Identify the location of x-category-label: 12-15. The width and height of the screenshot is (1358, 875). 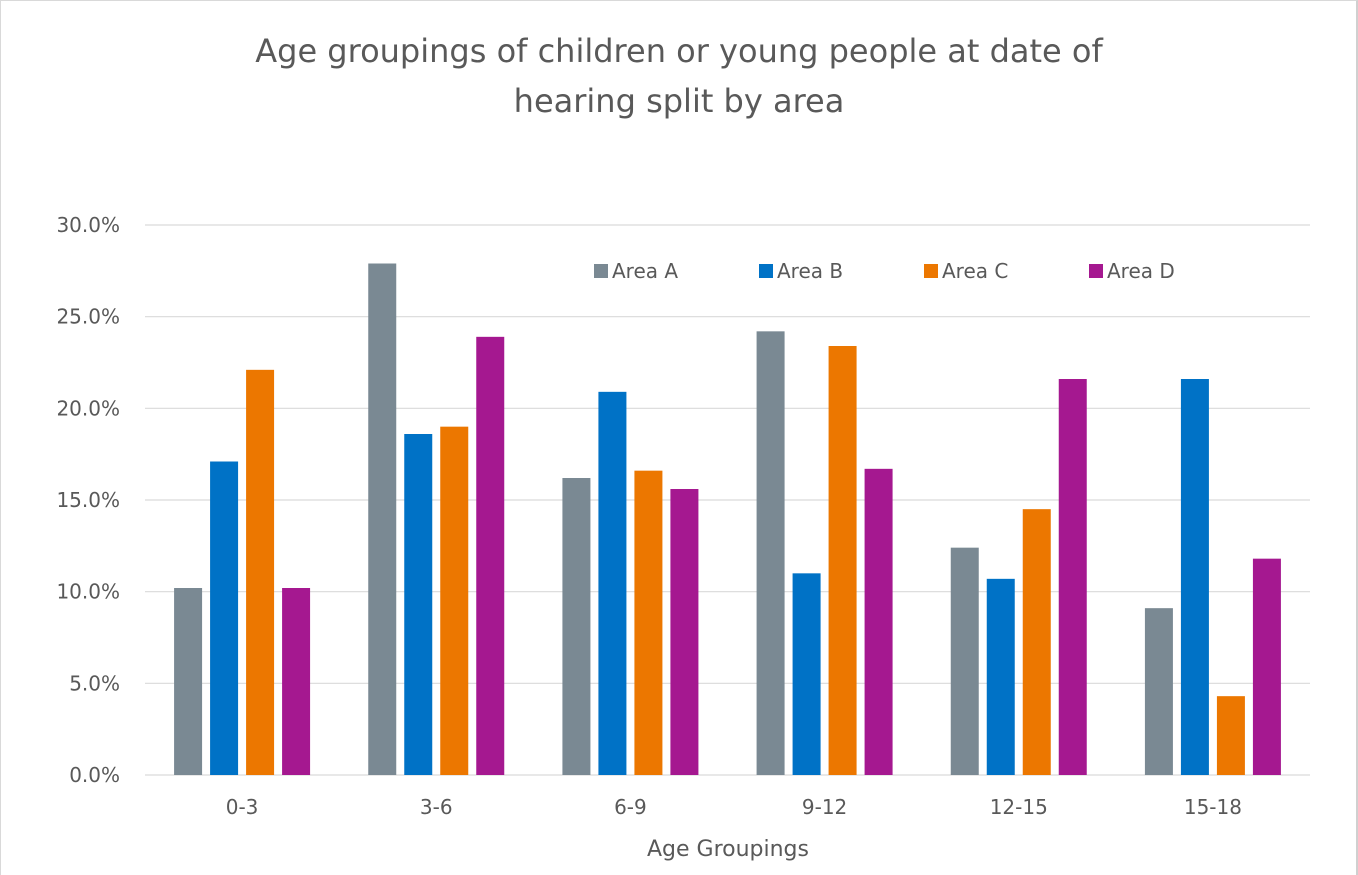
(1019, 807).